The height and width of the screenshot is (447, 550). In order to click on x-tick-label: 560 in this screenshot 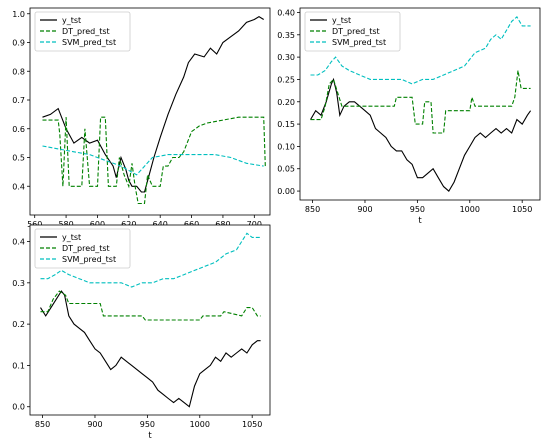, I will do `click(34, 224)`.